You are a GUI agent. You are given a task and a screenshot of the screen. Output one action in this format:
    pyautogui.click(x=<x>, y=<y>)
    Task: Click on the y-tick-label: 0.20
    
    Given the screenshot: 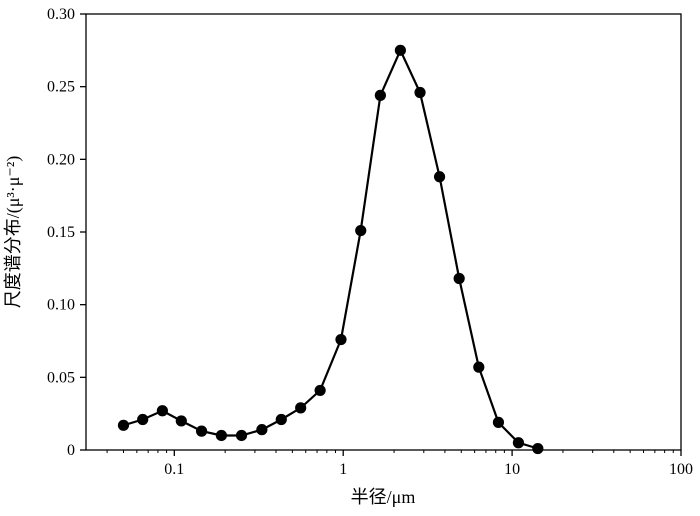 What is the action you would take?
    pyautogui.click(x=61, y=159)
    